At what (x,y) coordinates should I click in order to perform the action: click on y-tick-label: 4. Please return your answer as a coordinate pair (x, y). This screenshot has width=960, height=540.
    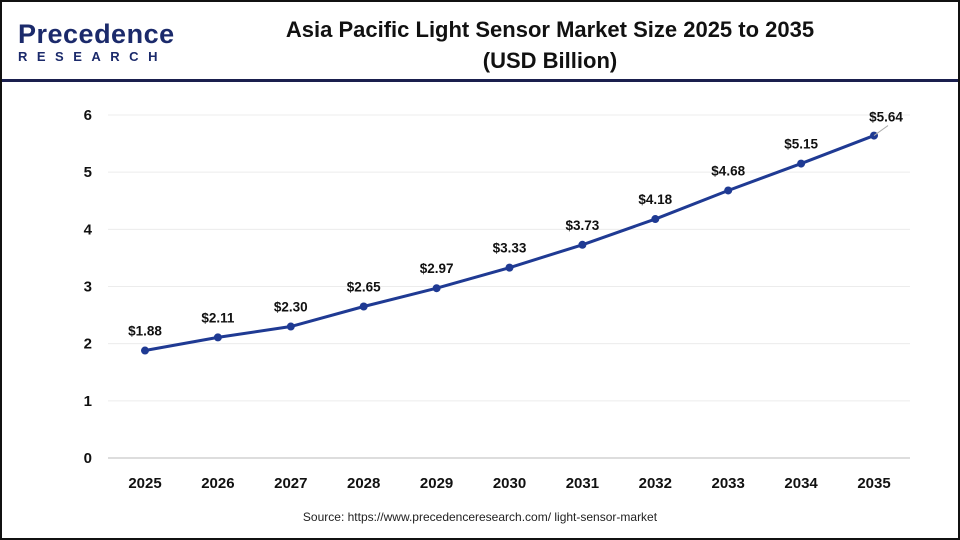
    Looking at the image, I should click on (88, 229).